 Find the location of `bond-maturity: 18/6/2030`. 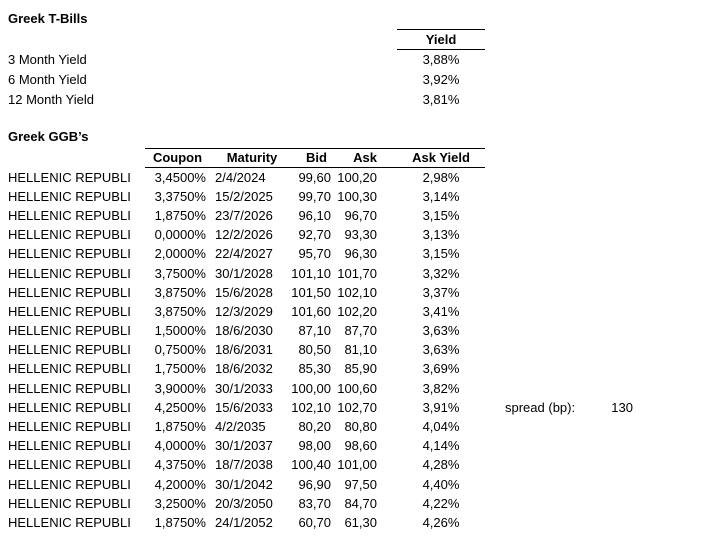

bond-maturity: 18/6/2030 is located at coordinates (244, 331).